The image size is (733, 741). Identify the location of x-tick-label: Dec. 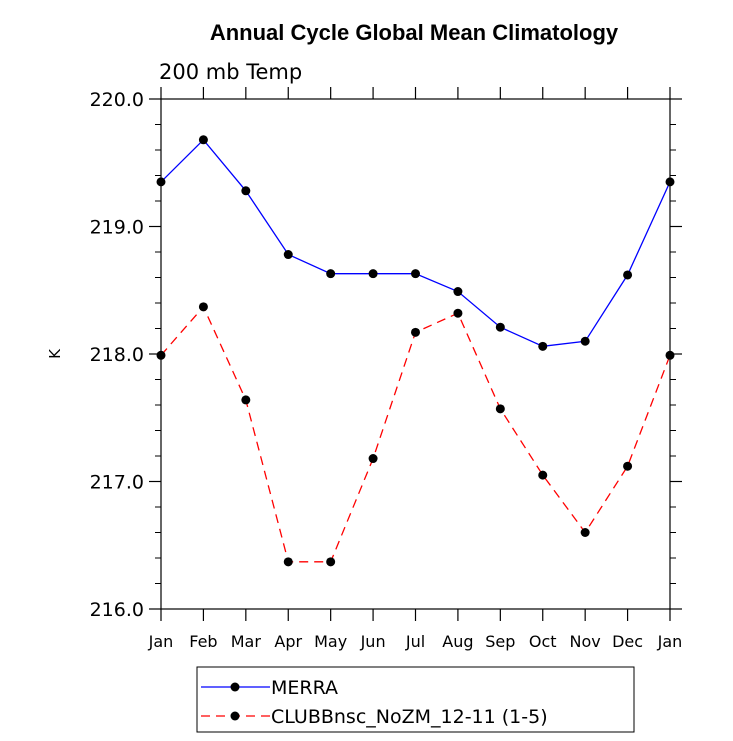
(627, 641).